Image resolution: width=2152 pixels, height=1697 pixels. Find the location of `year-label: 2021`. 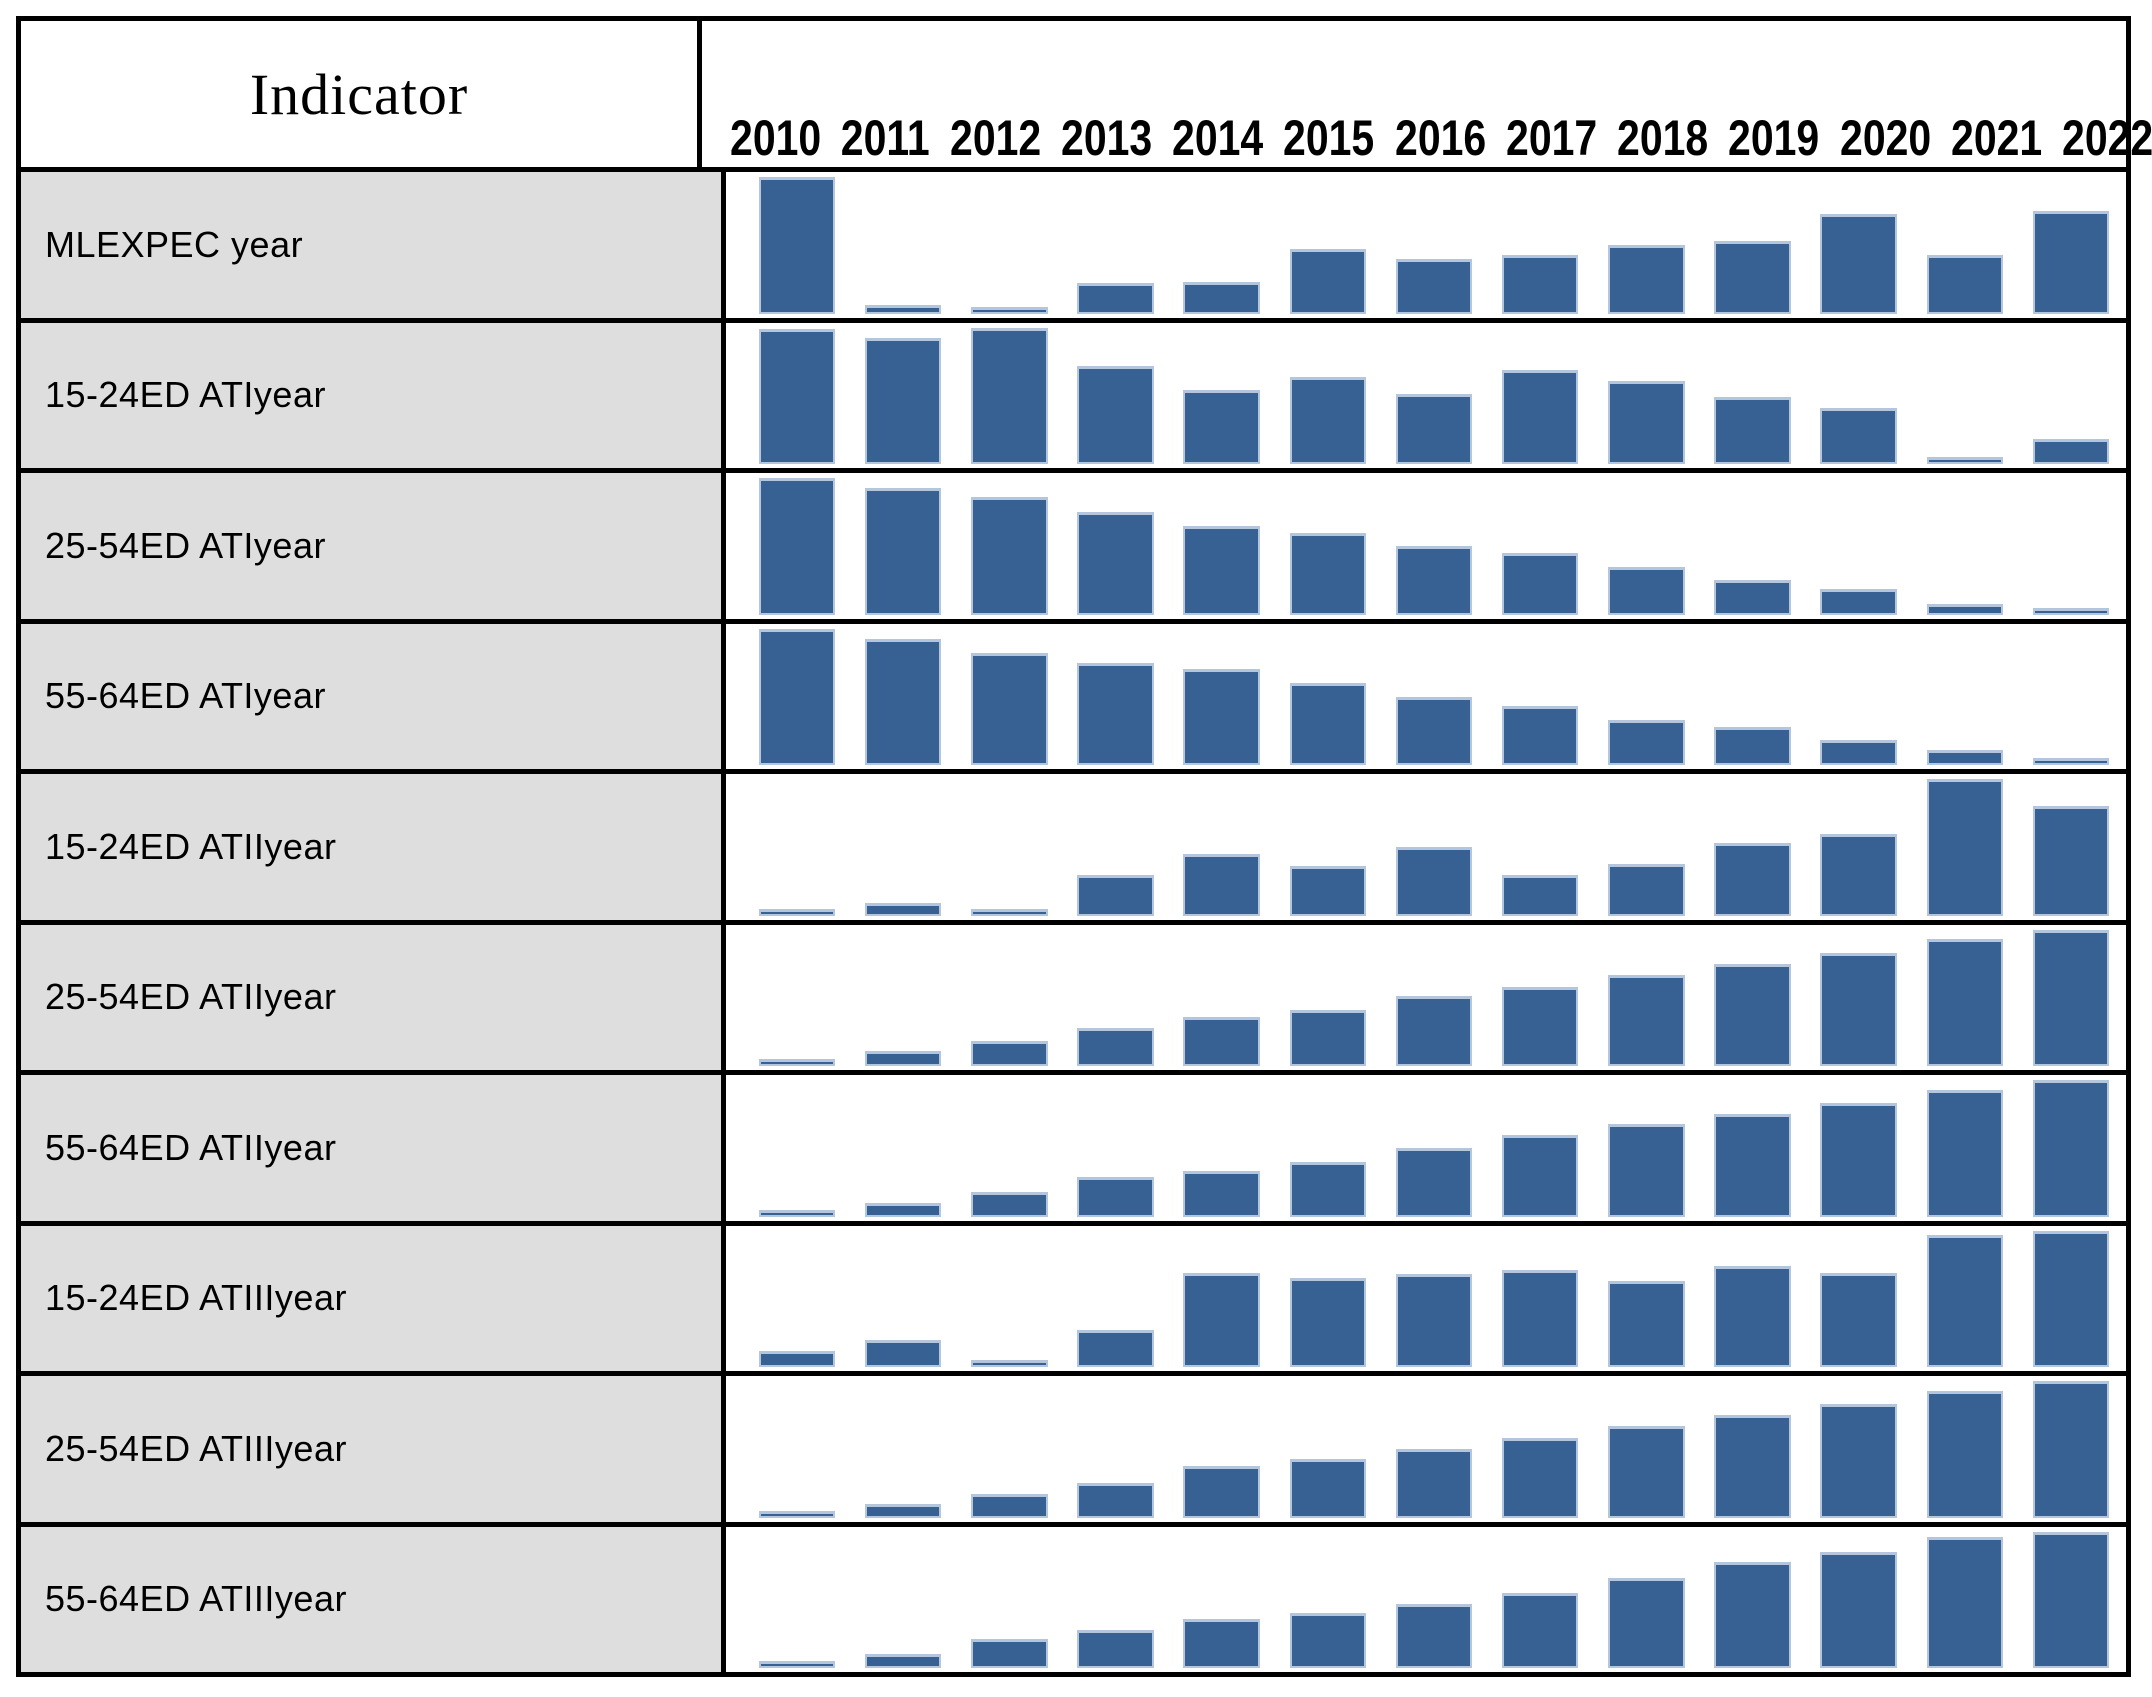

year-label: 2021 is located at coordinates (1996, 138).